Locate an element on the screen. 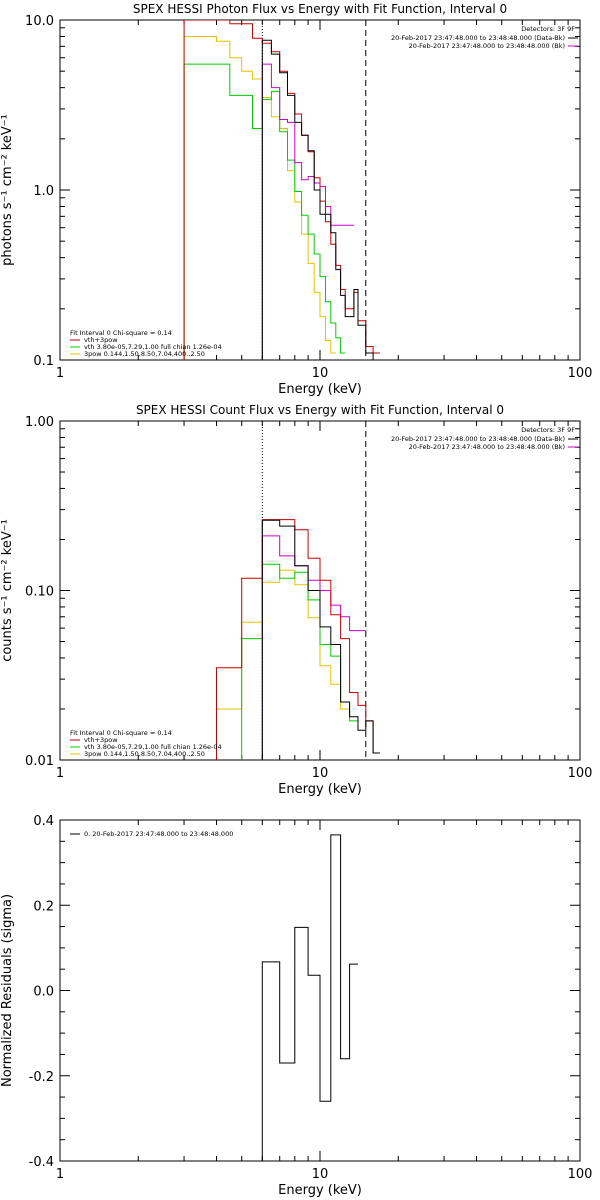  chart-1-plot-area is located at coordinates (298, 590).